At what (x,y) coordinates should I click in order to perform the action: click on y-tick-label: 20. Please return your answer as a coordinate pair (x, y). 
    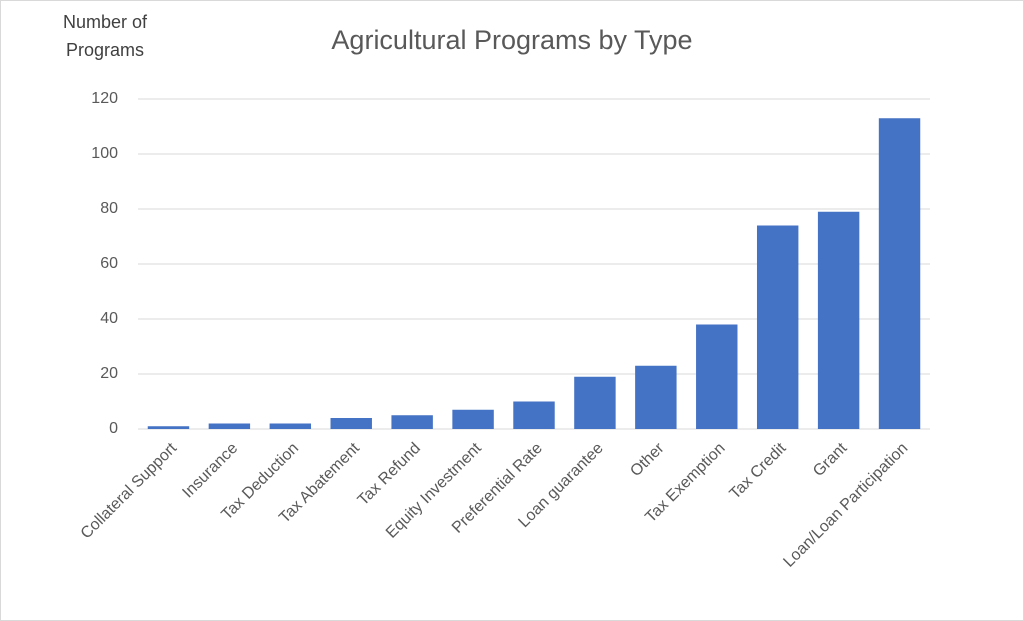
    Looking at the image, I should click on (109, 373).